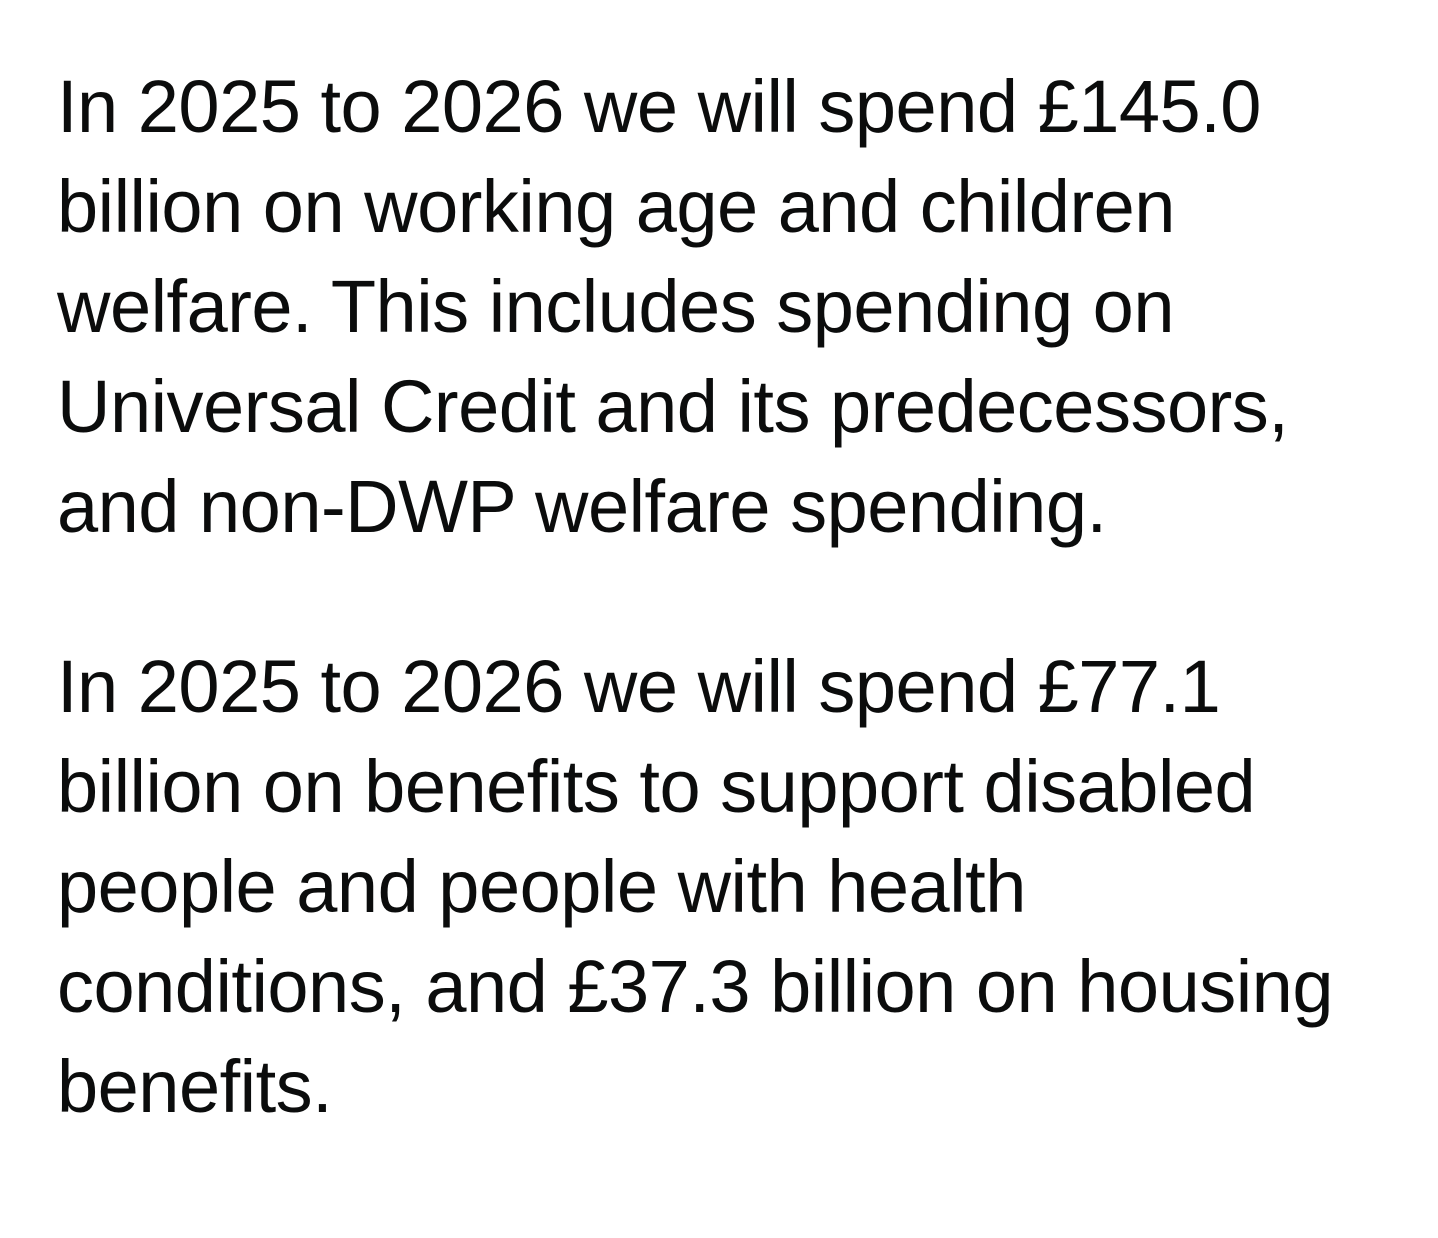  I want to click on text-line: and non-DWP welfare spending., so click(582, 506).